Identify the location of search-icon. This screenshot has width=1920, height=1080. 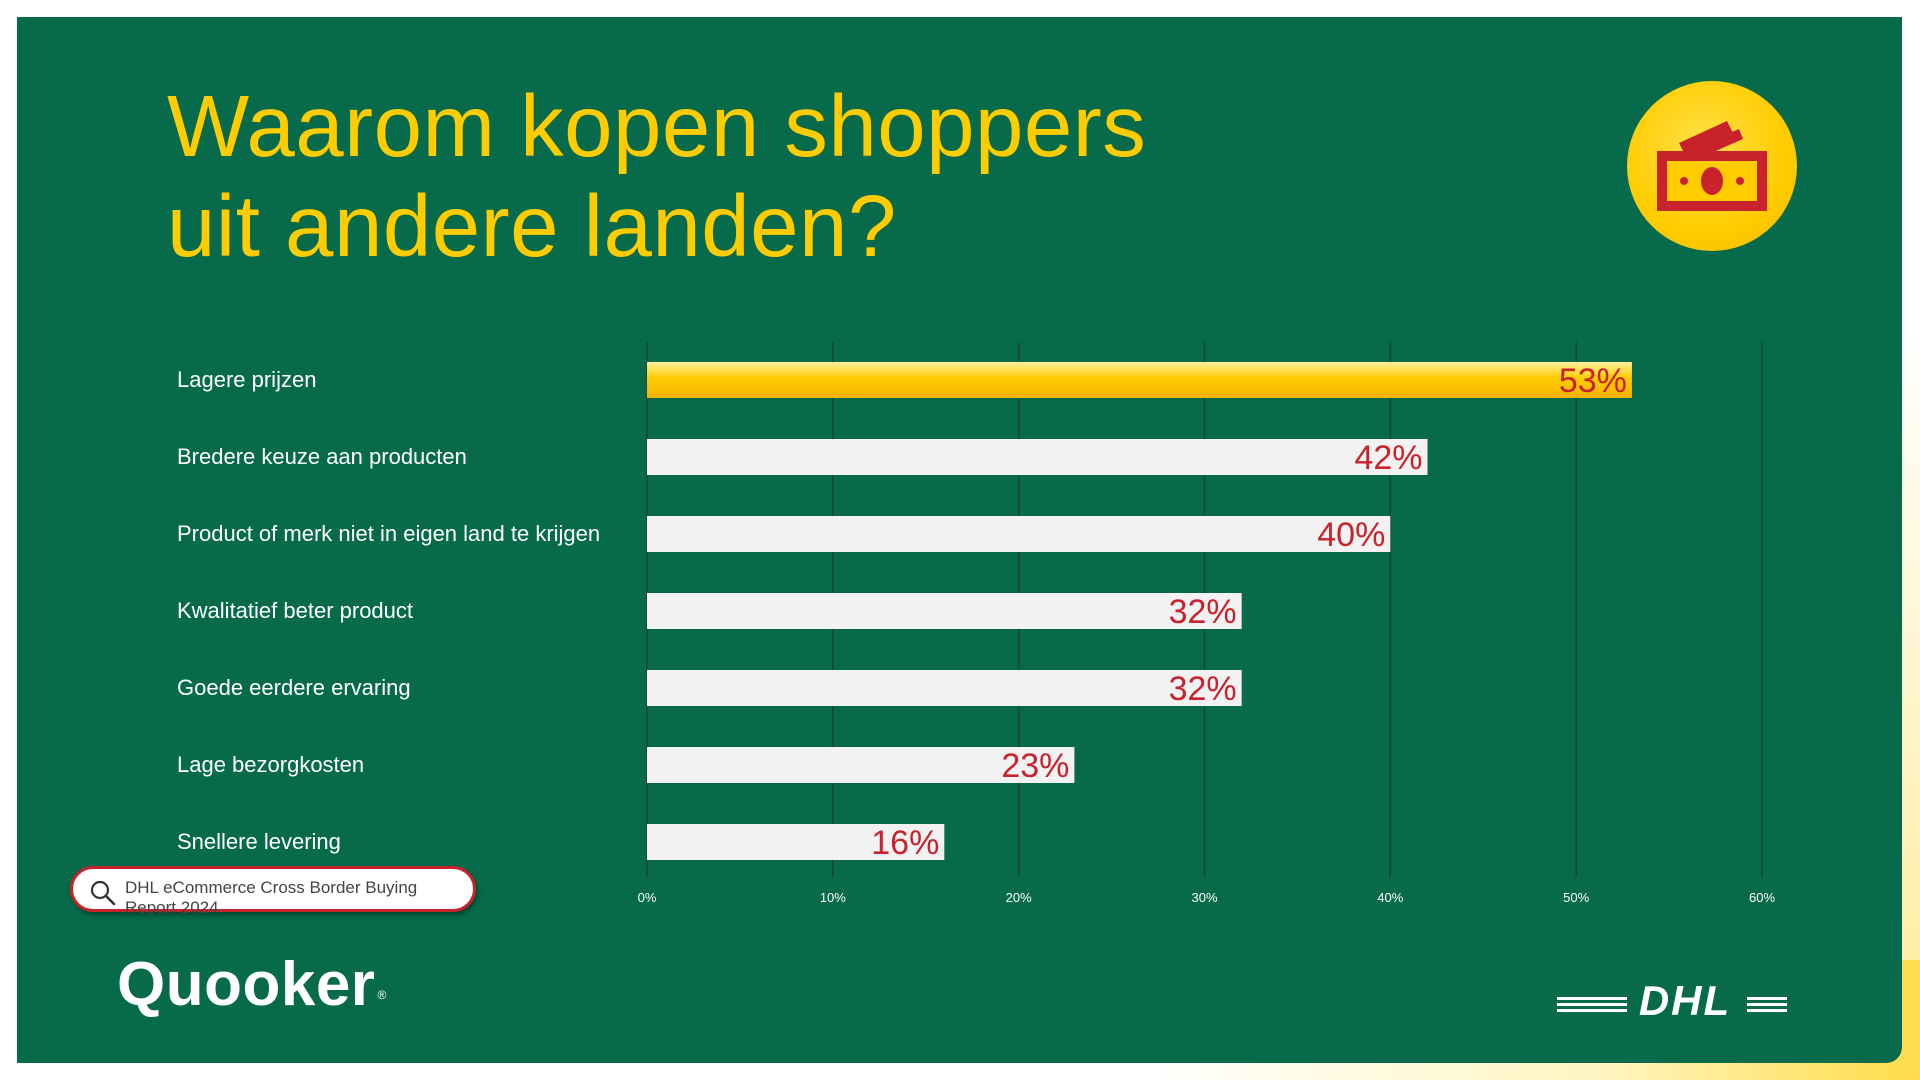
(103, 893).